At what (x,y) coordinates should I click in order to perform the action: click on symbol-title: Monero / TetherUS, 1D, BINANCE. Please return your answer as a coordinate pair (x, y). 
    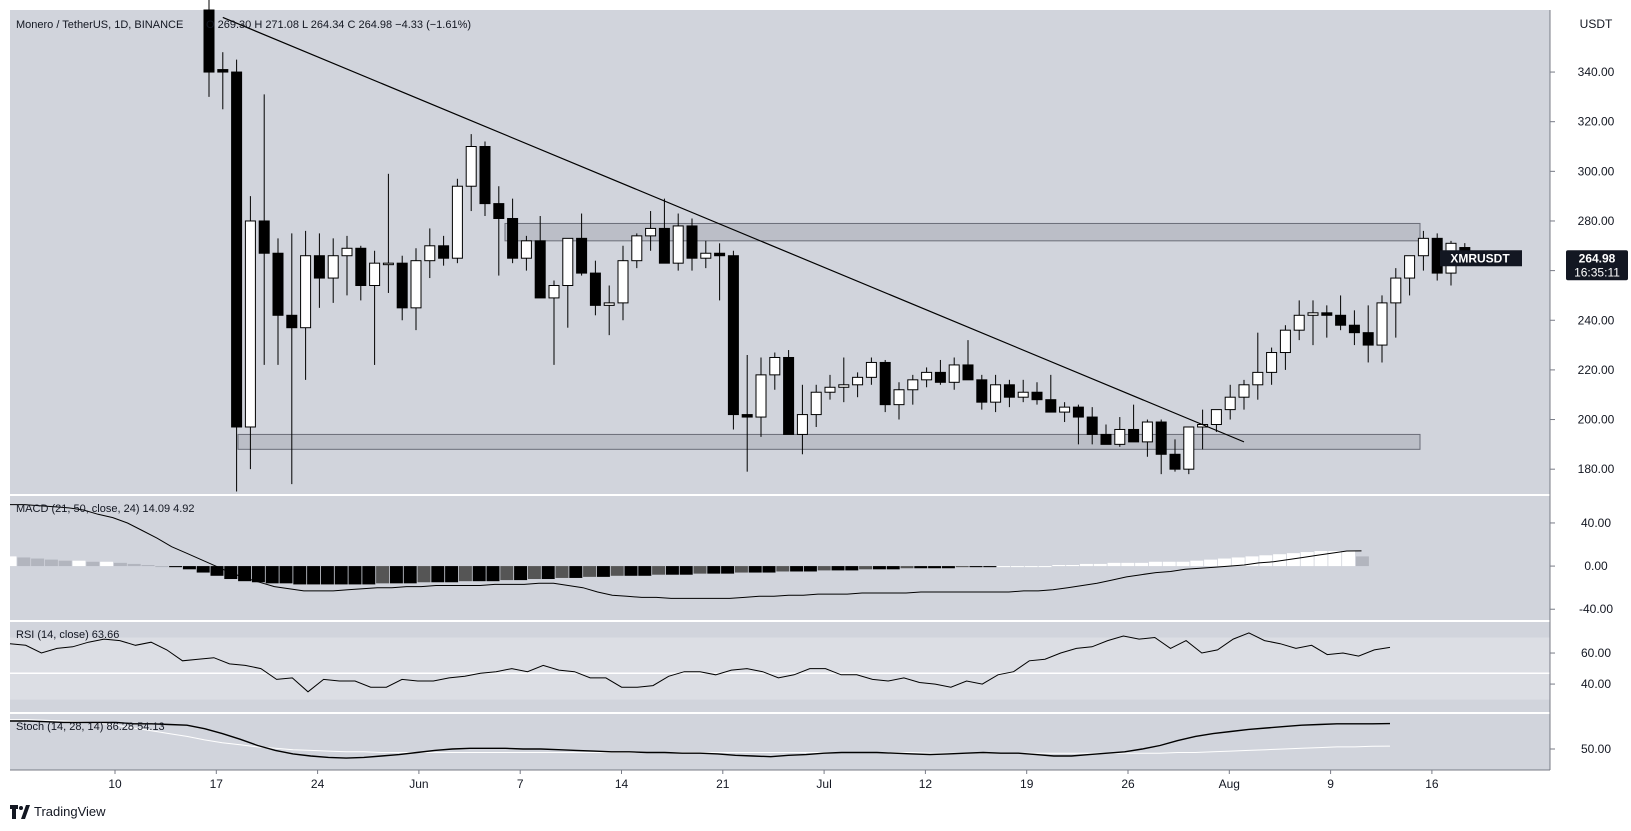
    Looking at the image, I should click on (99, 25).